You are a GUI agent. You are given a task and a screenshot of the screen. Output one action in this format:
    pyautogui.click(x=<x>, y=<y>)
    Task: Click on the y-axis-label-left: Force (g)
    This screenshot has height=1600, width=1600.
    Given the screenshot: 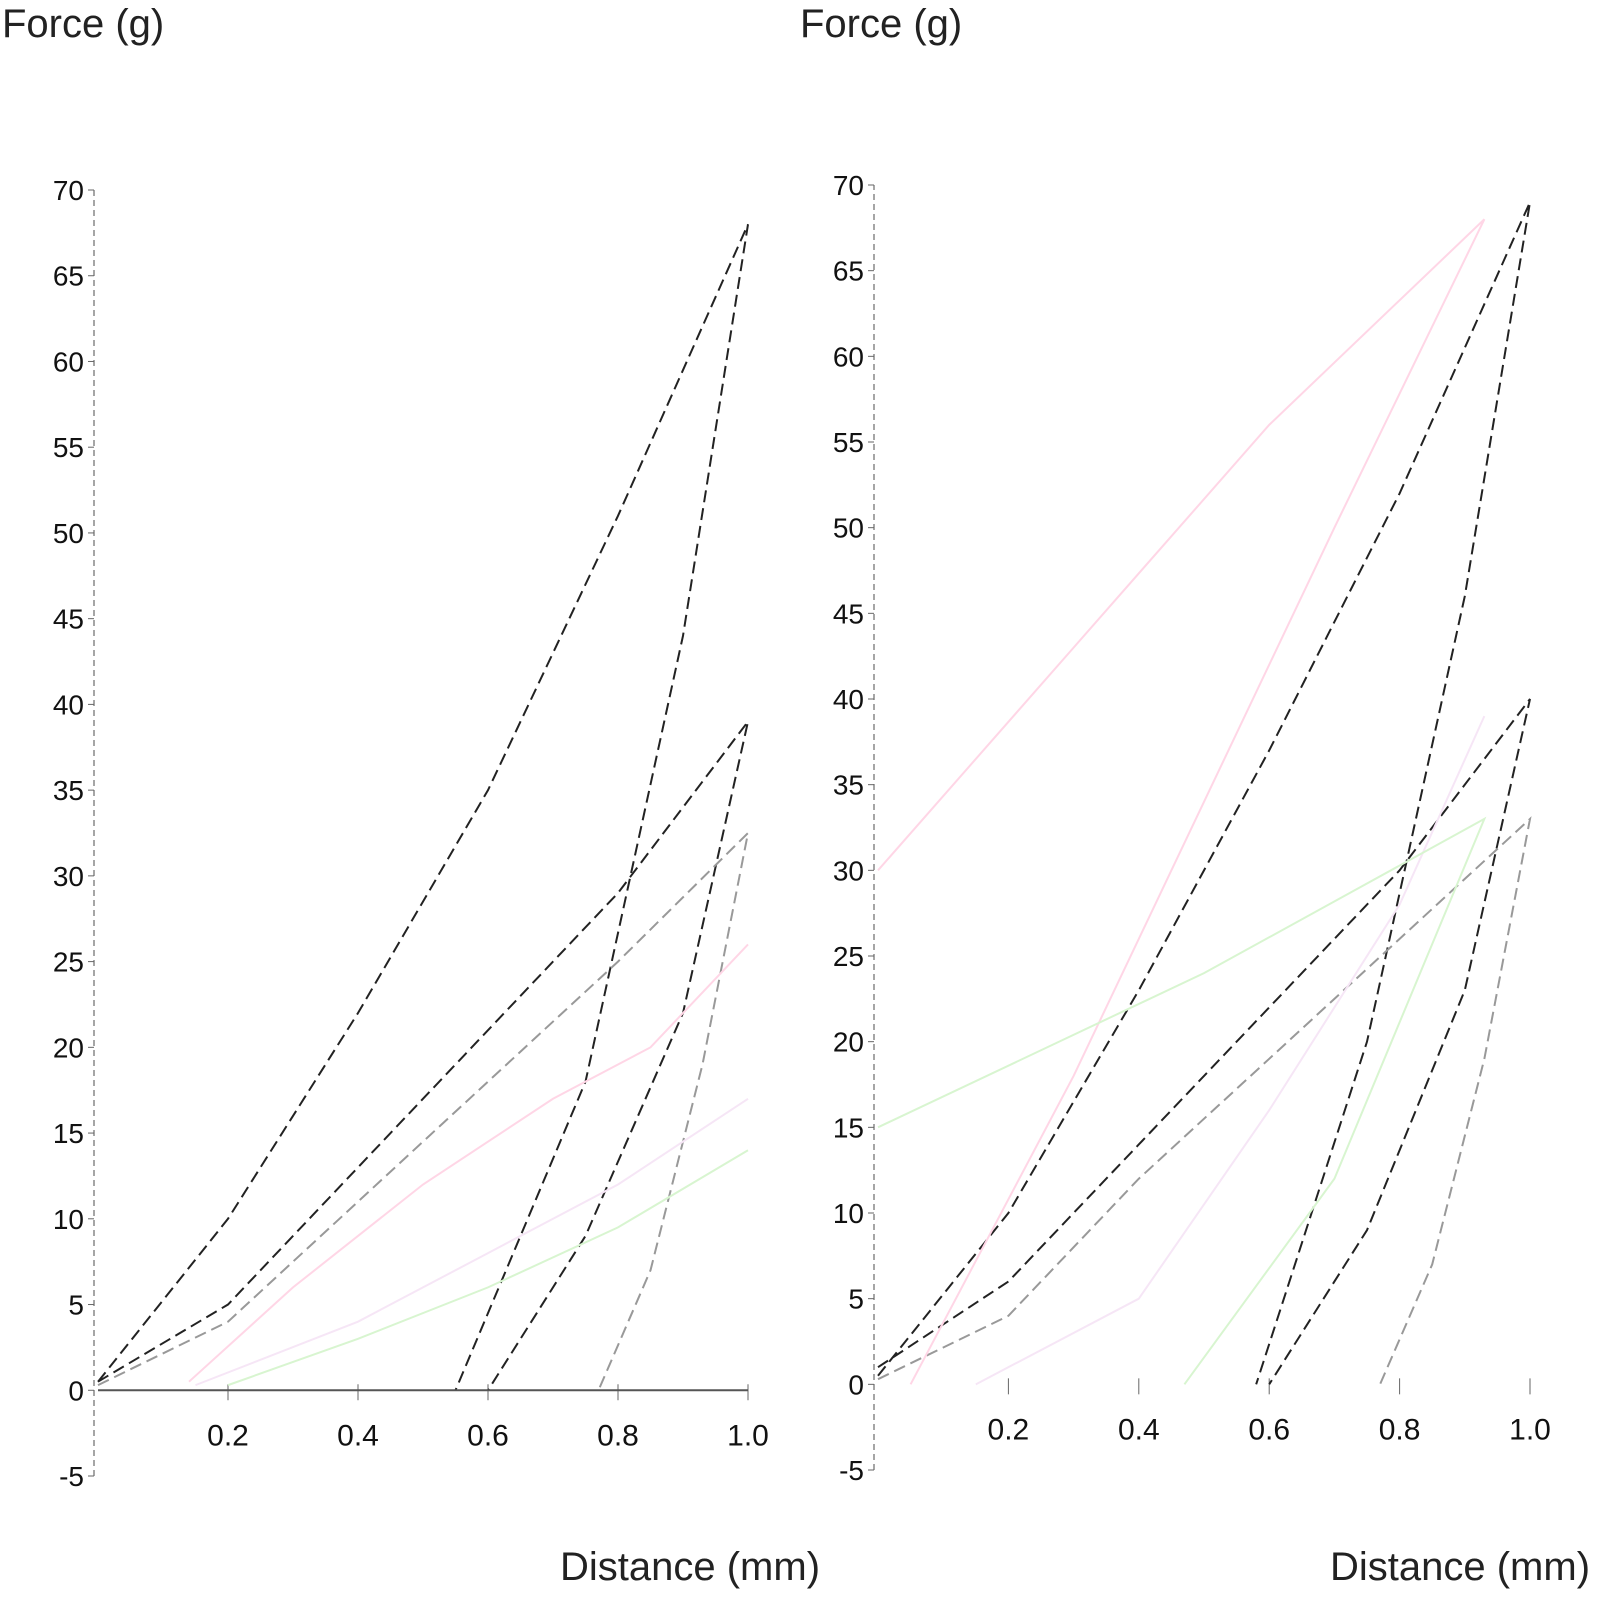 What is the action you would take?
    pyautogui.click(x=83, y=24)
    